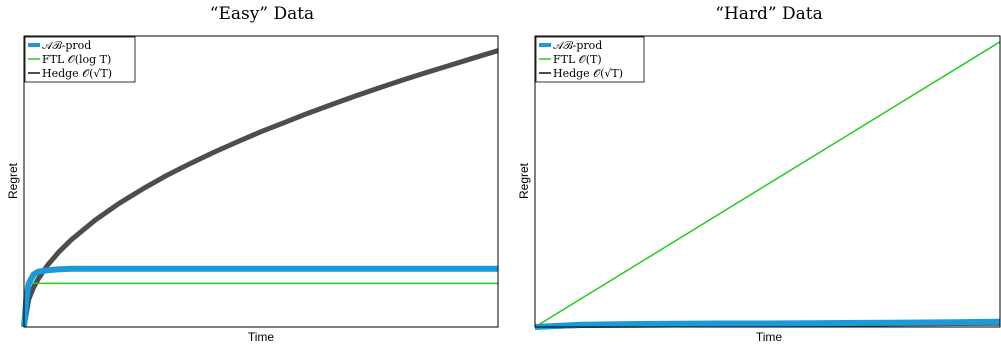 The image size is (1001, 350). What do you see at coordinates (260, 305) in the screenshot?
I see `series-line-ftl` at bounding box center [260, 305].